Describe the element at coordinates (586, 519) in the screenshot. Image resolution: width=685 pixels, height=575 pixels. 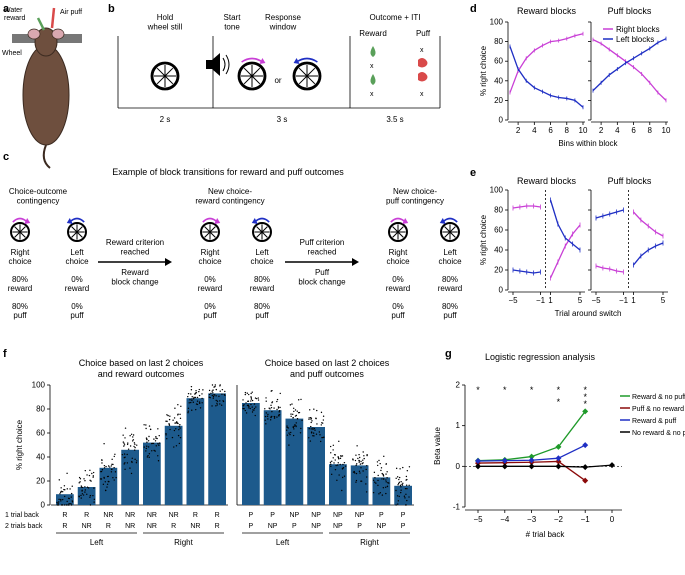
I see `x-tick-label: −1` at that location.